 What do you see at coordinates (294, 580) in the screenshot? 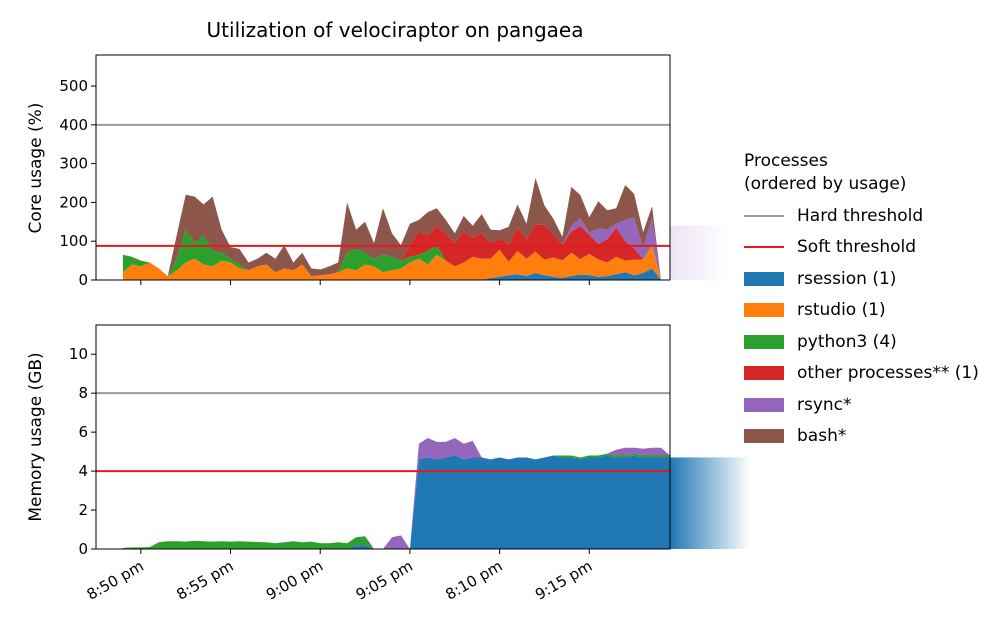
I see `x-tick-label: 9:00 pm` at bounding box center [294, 580].